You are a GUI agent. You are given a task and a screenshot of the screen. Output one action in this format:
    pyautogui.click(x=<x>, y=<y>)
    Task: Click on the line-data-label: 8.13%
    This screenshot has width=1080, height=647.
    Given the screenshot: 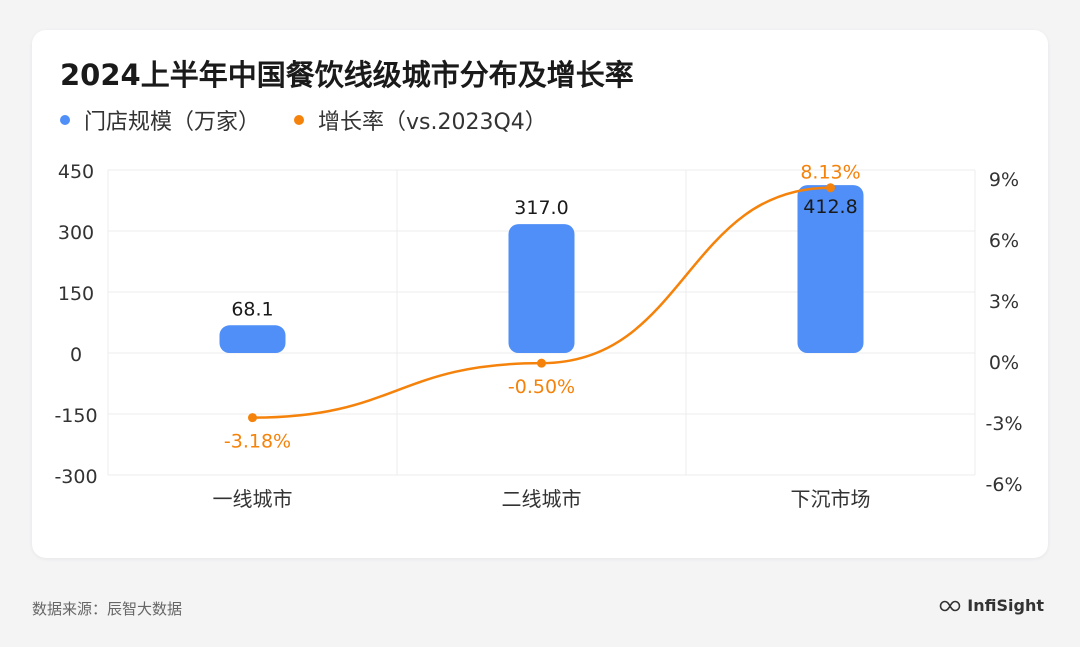 What is the action you would take?
    pyautogui.click(x=830, y=173)
    